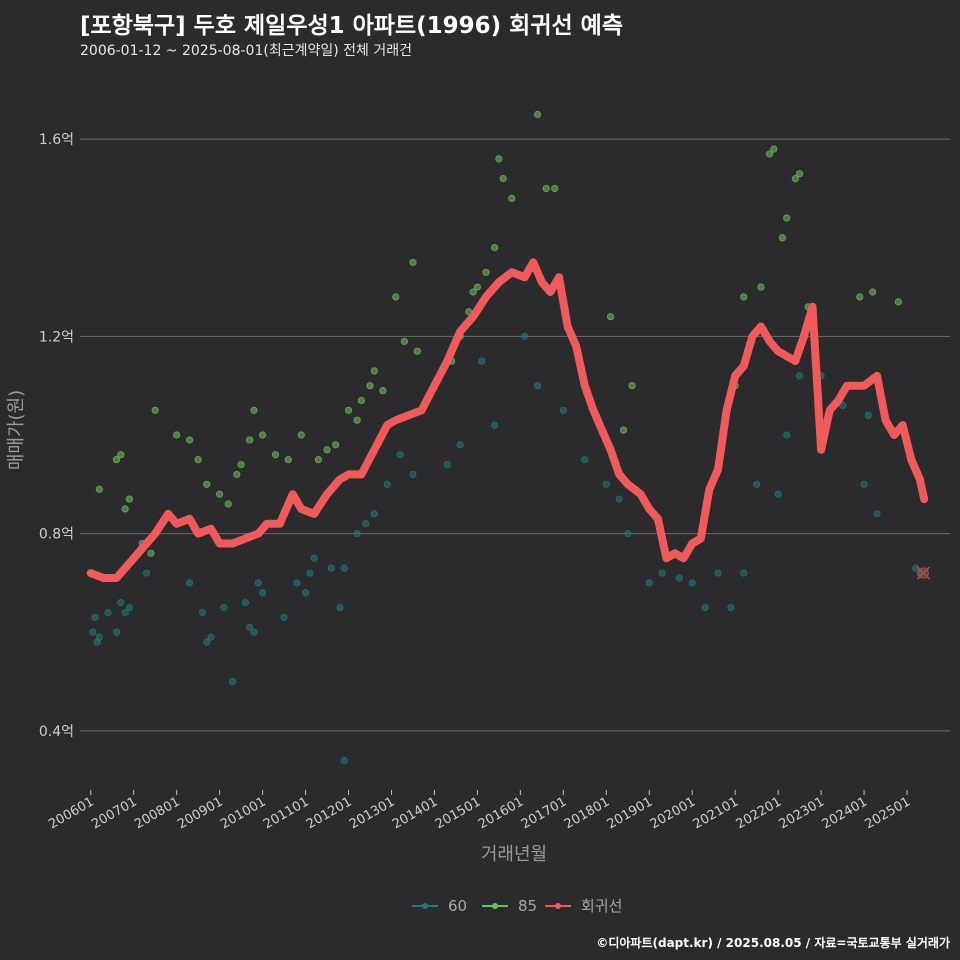 The height and width of the screenshot is (960, 960). I want to click on x-tick-label: 202101, so click(716, 813).